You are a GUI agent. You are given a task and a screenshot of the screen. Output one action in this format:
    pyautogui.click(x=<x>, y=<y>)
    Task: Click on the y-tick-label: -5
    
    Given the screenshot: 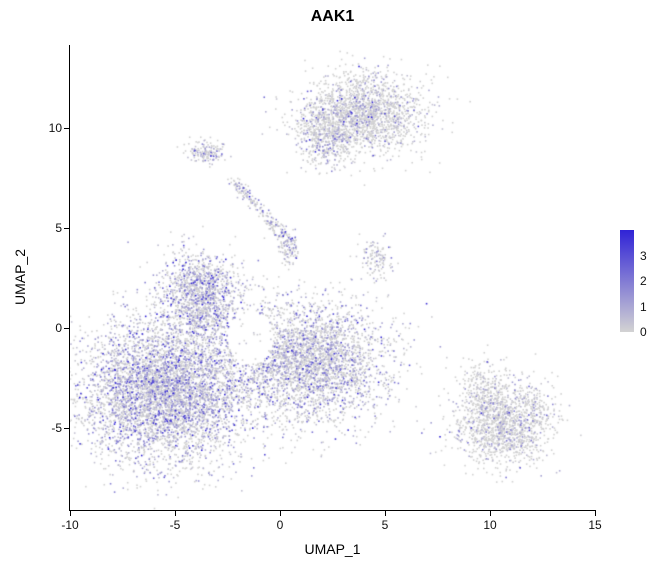 What is the action you would take?
    pyautogui.click(x=56, y=428)
    